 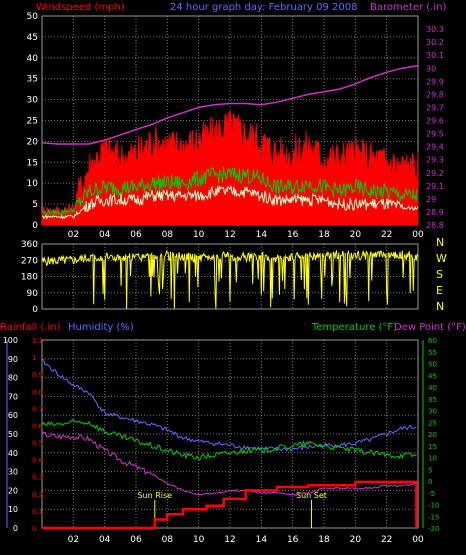 I want to click on humidity-tick-label: 60, so click(x=13, y=415).